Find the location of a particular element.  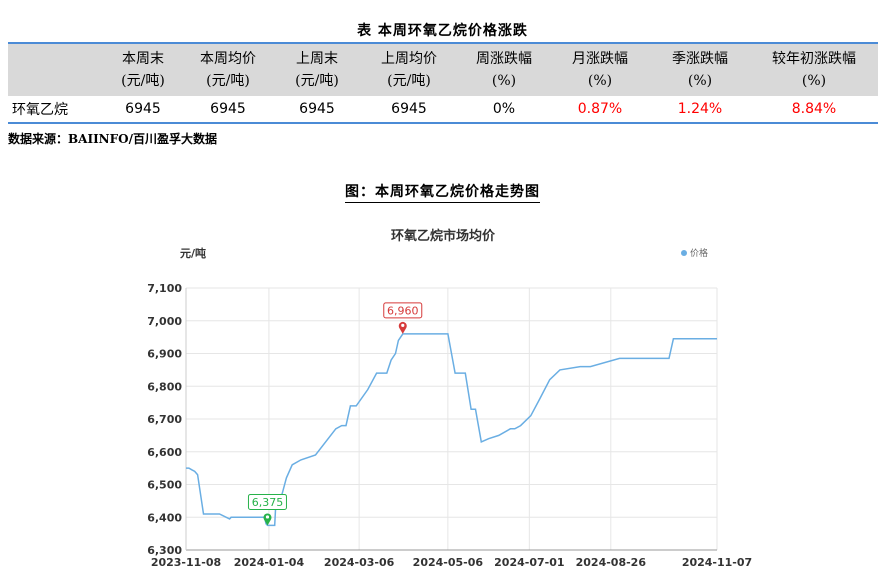

header-ytd-change: 较年初涨跌幅 (%) is located at coordinates (814, 70).